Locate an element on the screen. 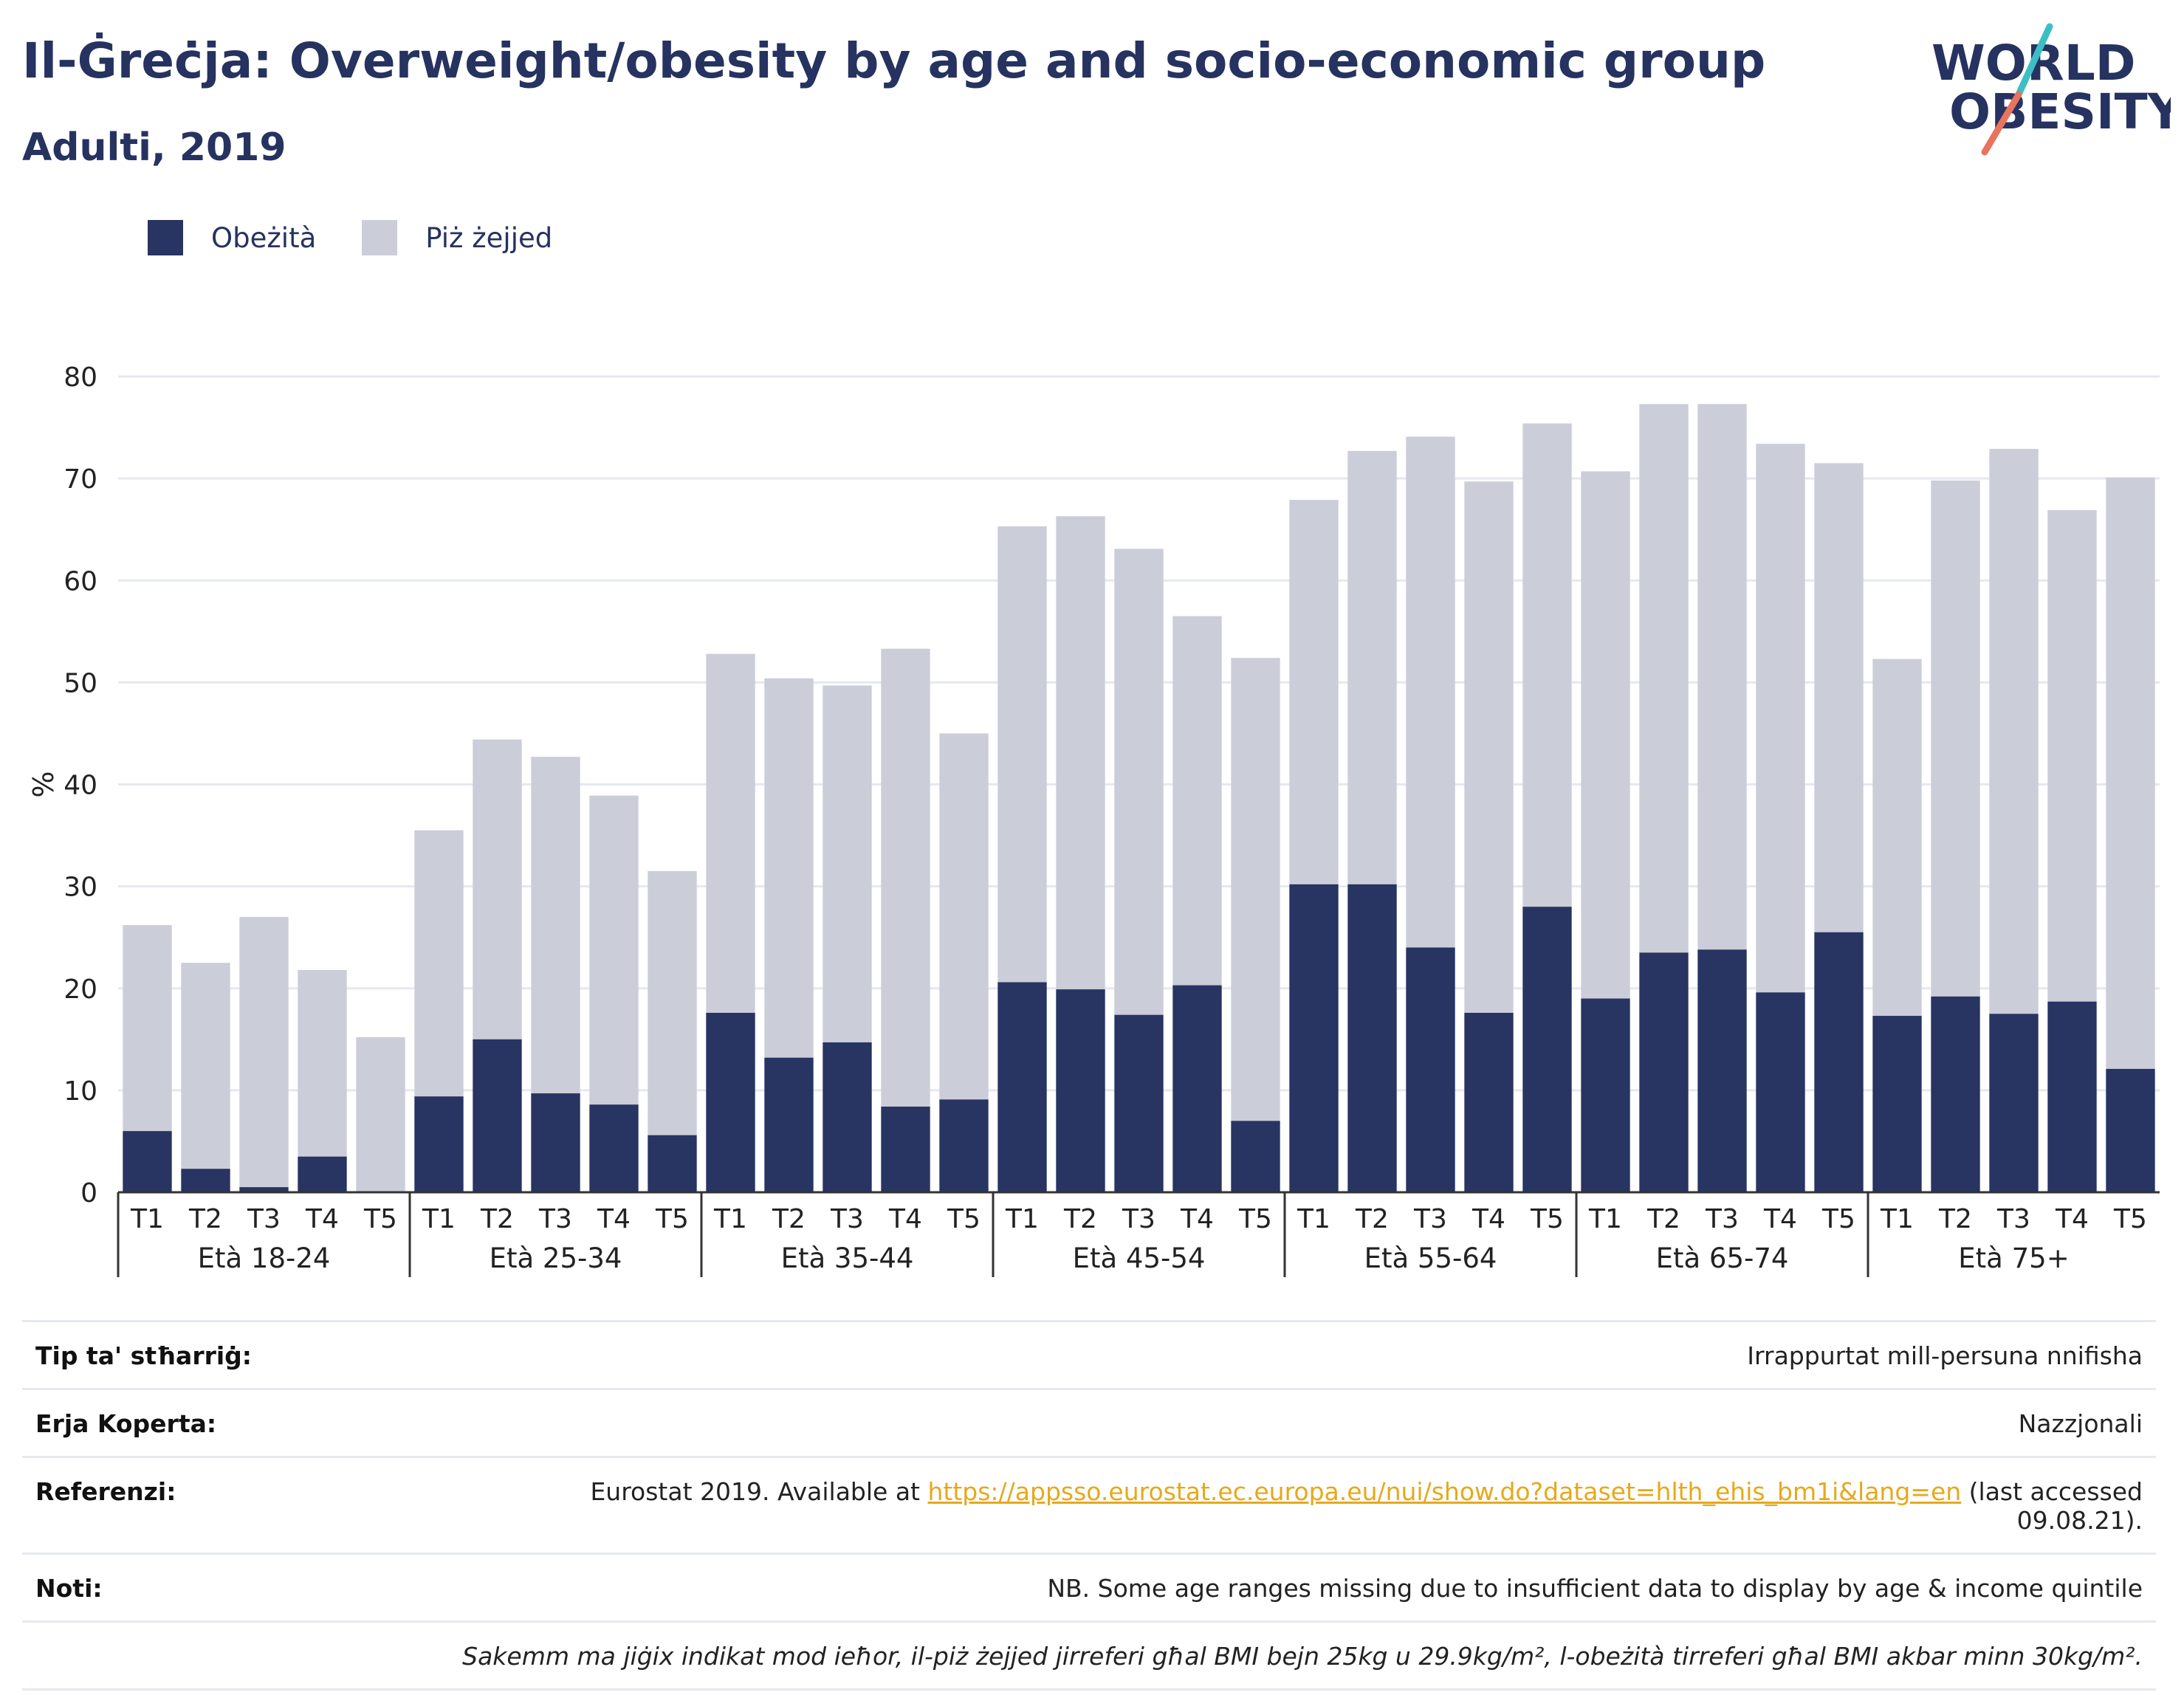 The width and height of the screenshot is (2184, 1695). y-tick-label: 60 is located at coordinates (80, 581).